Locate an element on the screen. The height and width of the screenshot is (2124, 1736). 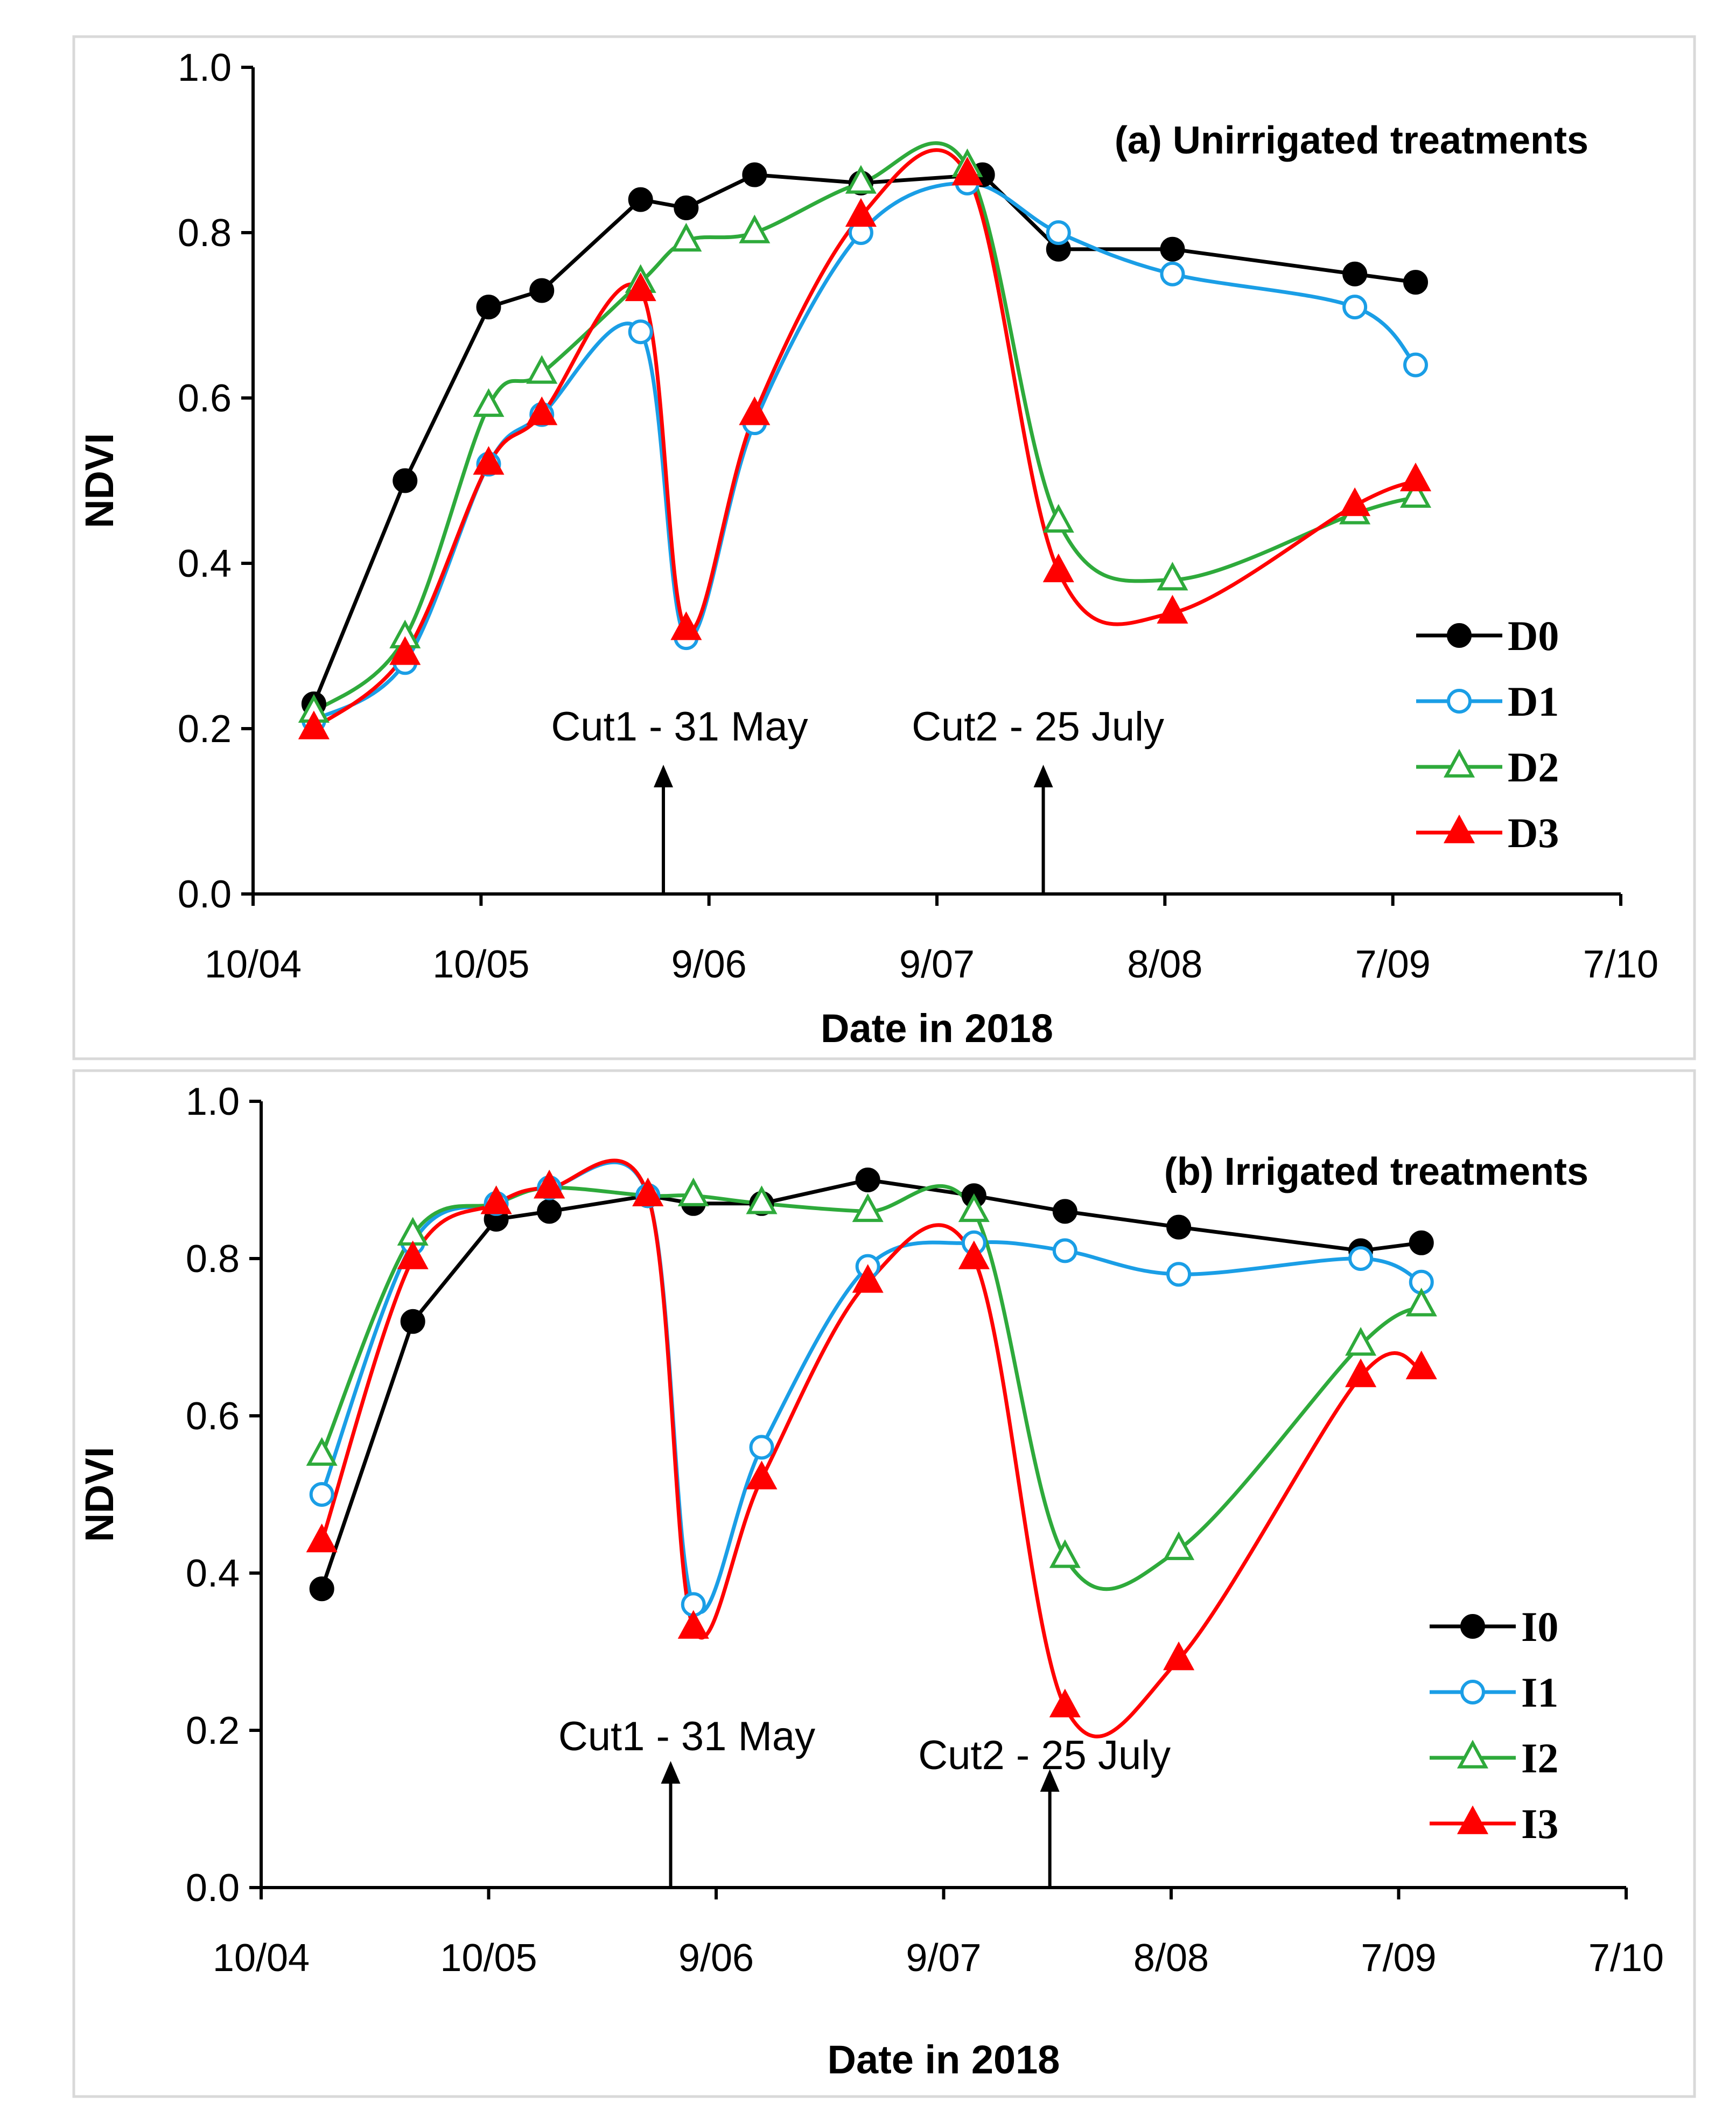
legend-marker-i2 is located at coordinates (1473, 1754).